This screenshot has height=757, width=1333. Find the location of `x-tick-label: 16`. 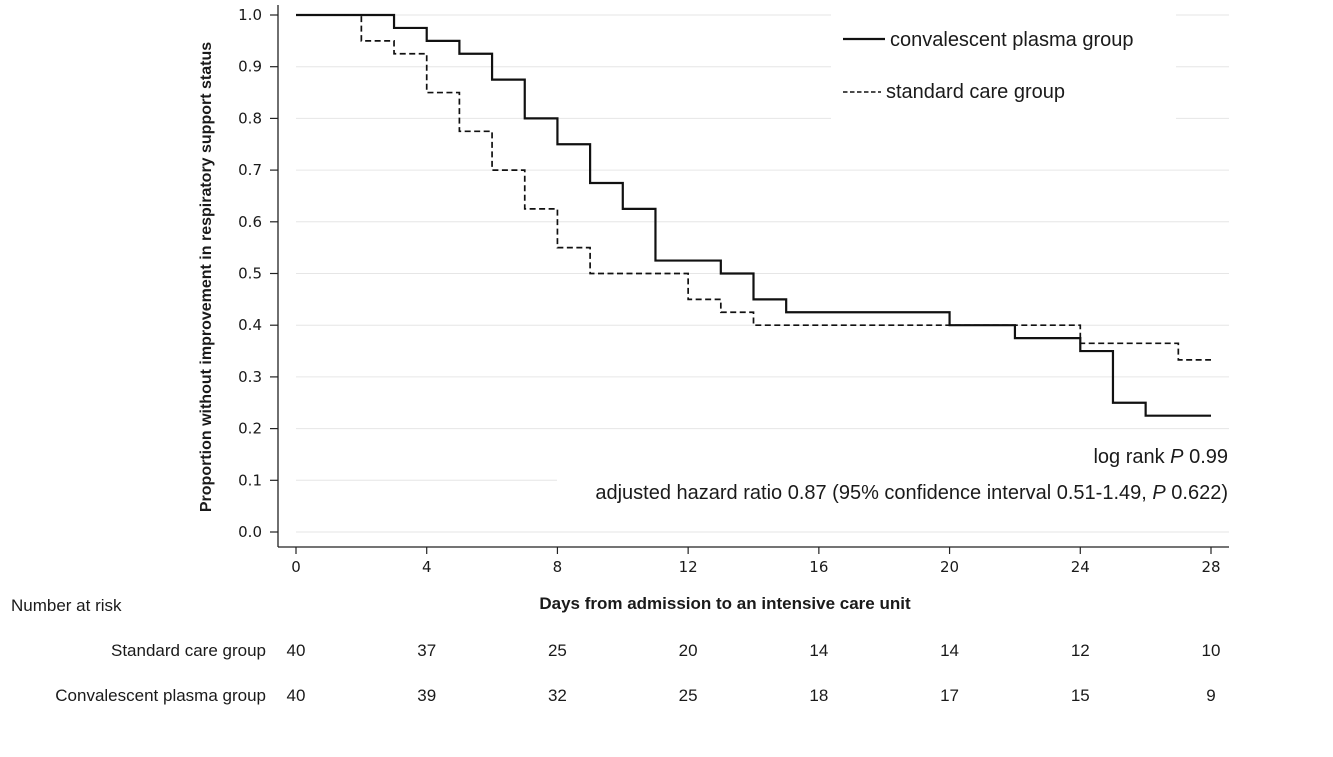

x-tick-label: 16 is located at coordinates (818, 567).